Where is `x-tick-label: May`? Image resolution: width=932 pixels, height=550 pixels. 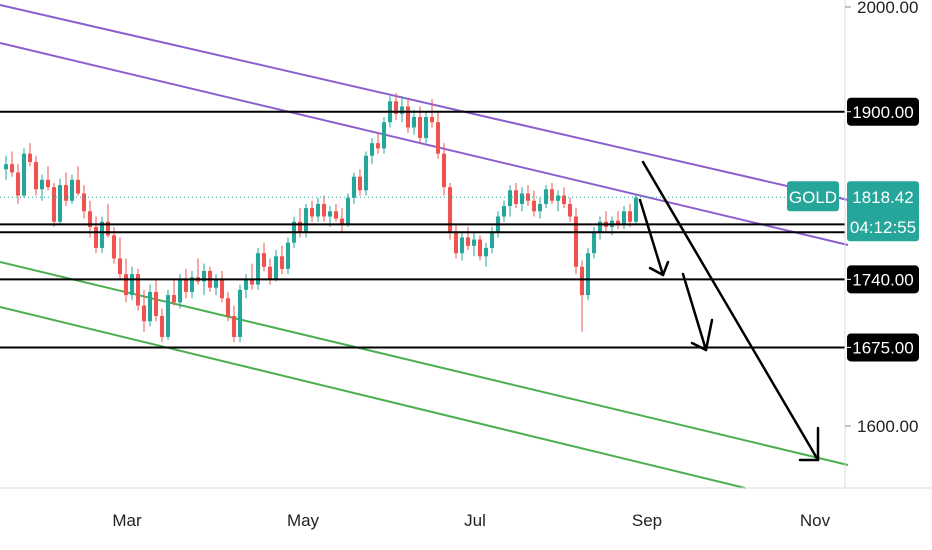
x-tick-label: May is located at coordinates (303, 520).